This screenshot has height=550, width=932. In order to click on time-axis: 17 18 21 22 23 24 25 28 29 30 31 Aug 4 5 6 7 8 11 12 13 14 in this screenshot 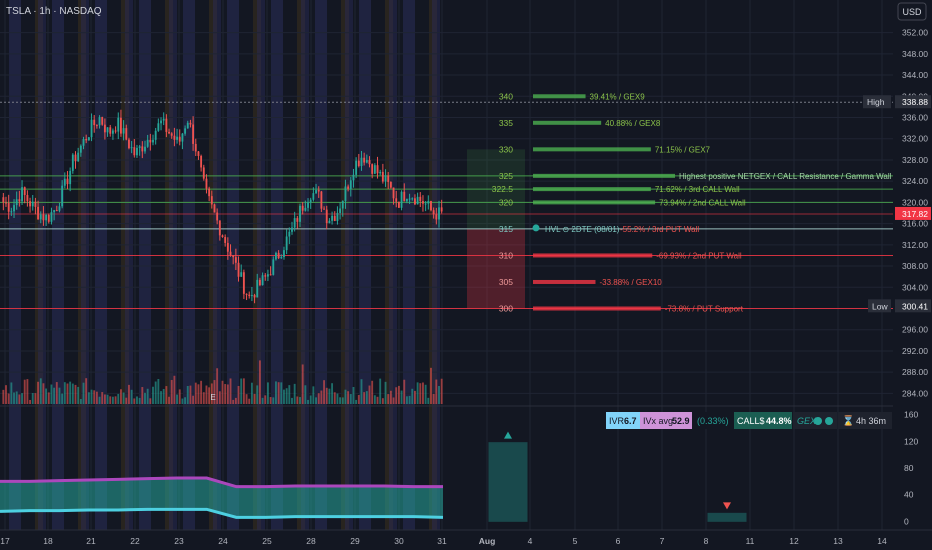, I will do `click(466, 539)`.